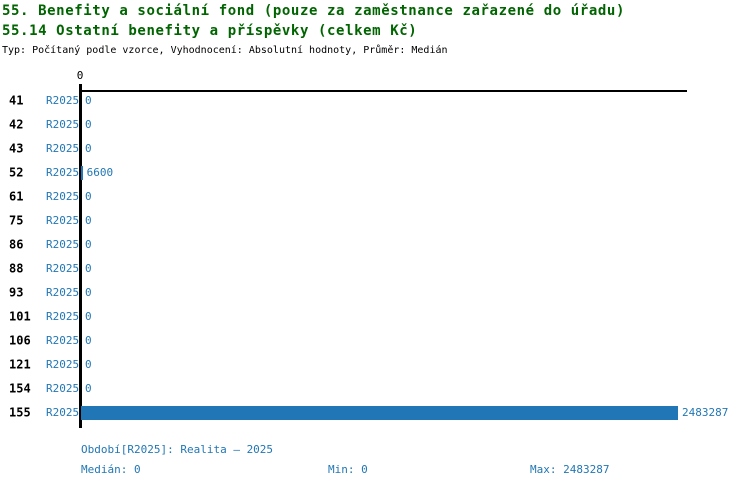  Describe the element at coordinates (20, 412) in the screenshot. I see `row-category-label: 155` at that location.